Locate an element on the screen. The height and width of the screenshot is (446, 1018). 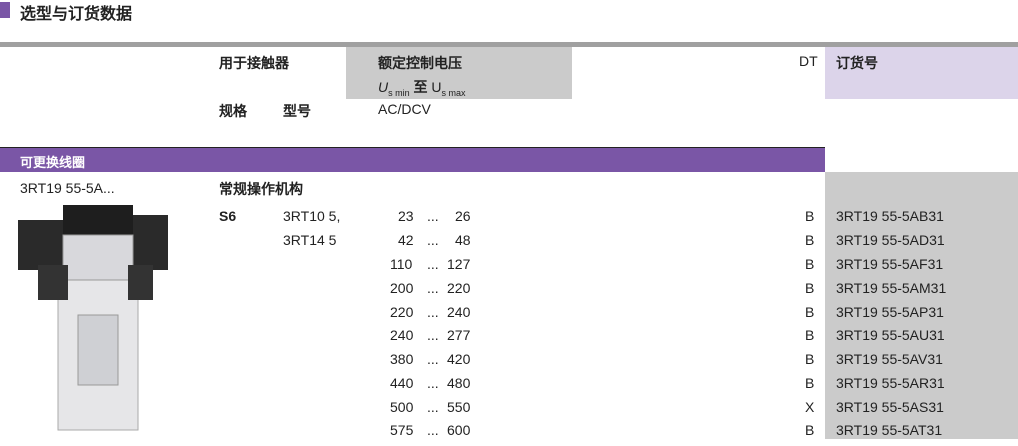
vmax: 240 is located at coordinates (459, 312).